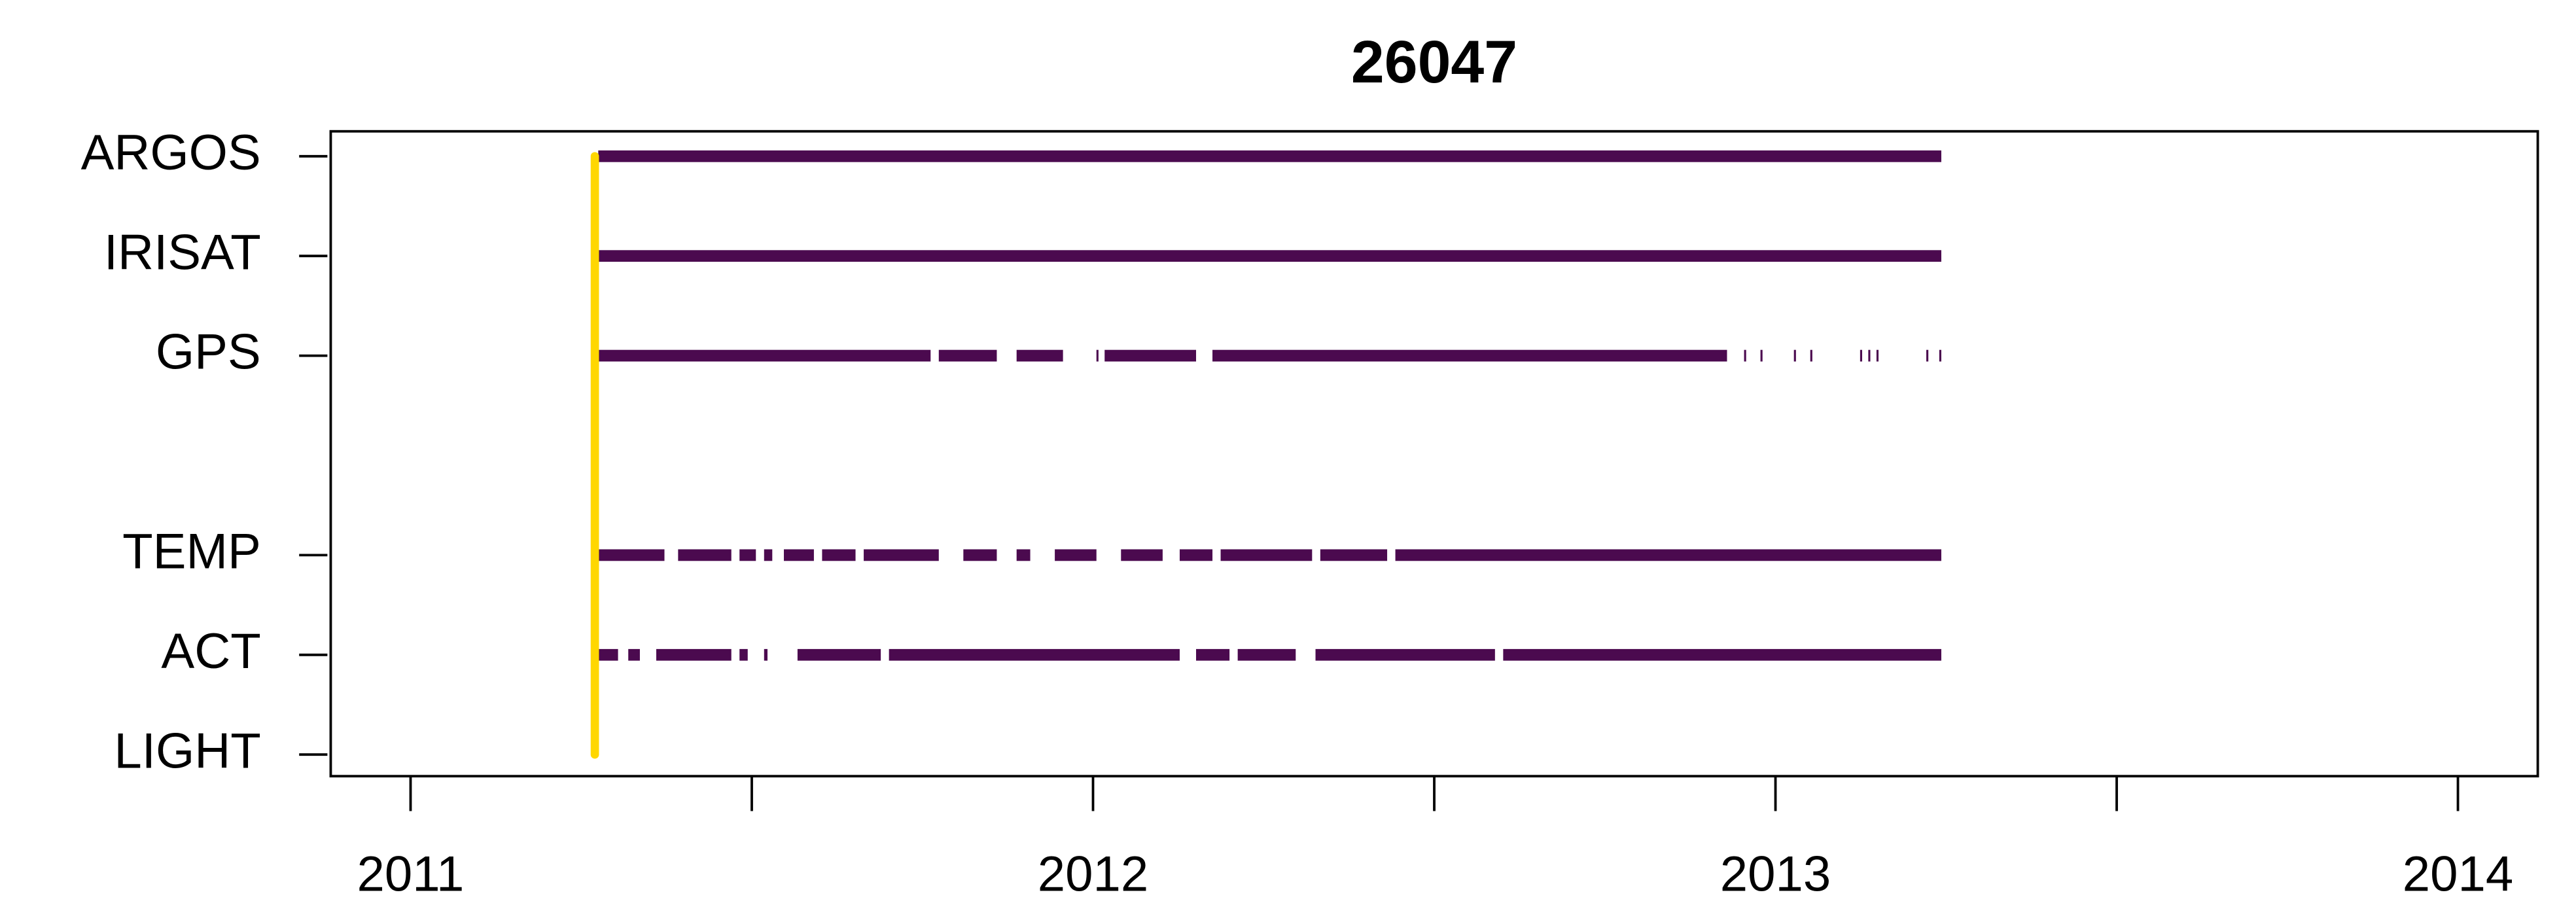 The image size is (2576, 901). What do you see at coordinates (1775, 873) in the screenshot?
I see `x-tick-label: 2013` at bounding box center [1775, 873].